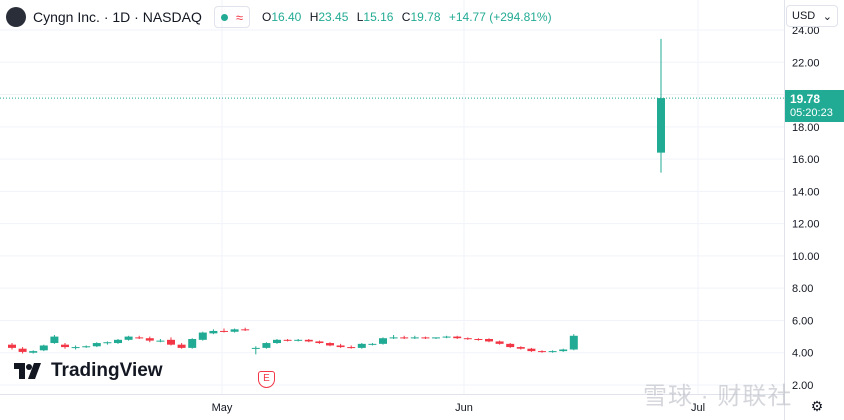  I want to click on high-value: 23.45, so click(333, 17).